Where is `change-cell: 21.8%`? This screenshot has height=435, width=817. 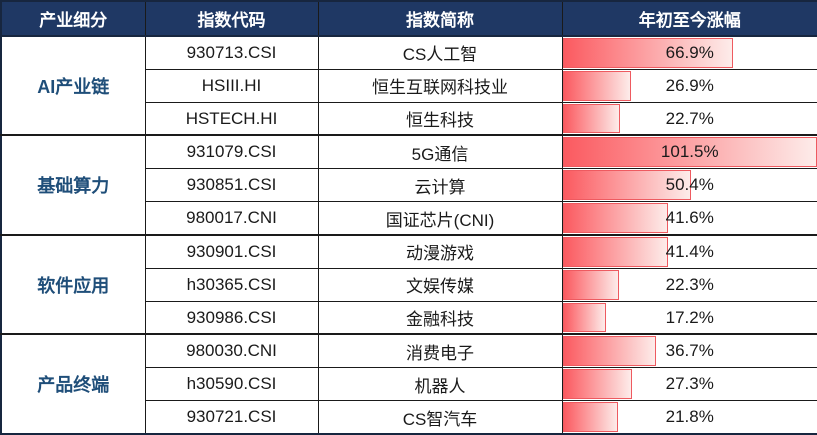 change-cell: 21.8% is located at coordinates (689, 417).